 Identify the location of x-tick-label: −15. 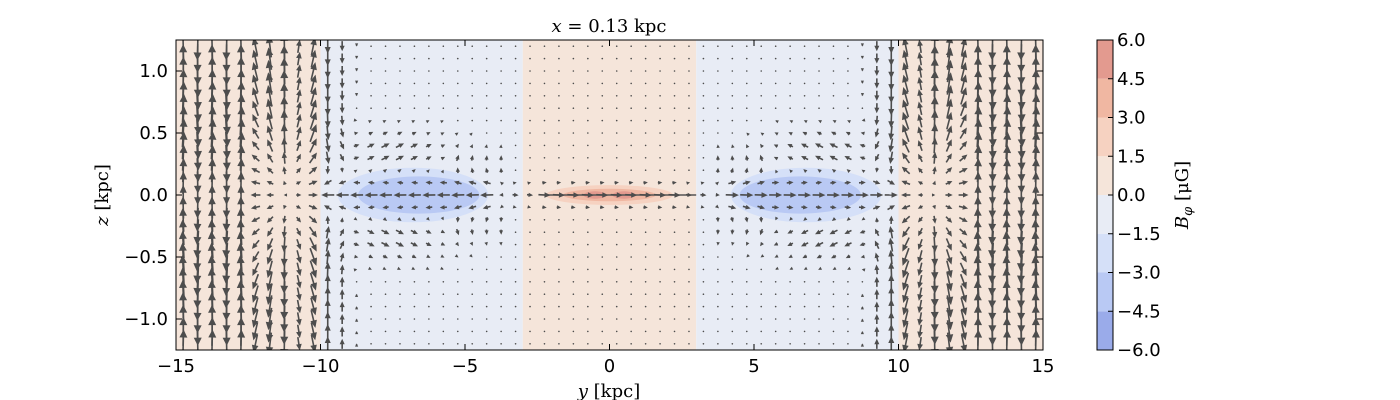
(176, 366).